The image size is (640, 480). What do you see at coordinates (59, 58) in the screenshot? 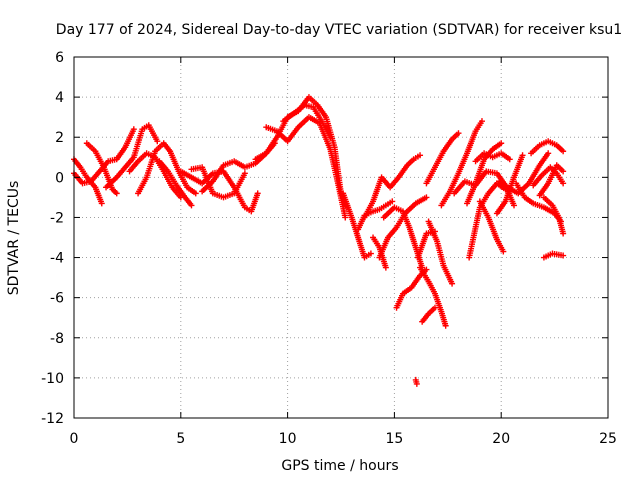
I see `y-tick-label: 6` at bounding box center [59, 58].